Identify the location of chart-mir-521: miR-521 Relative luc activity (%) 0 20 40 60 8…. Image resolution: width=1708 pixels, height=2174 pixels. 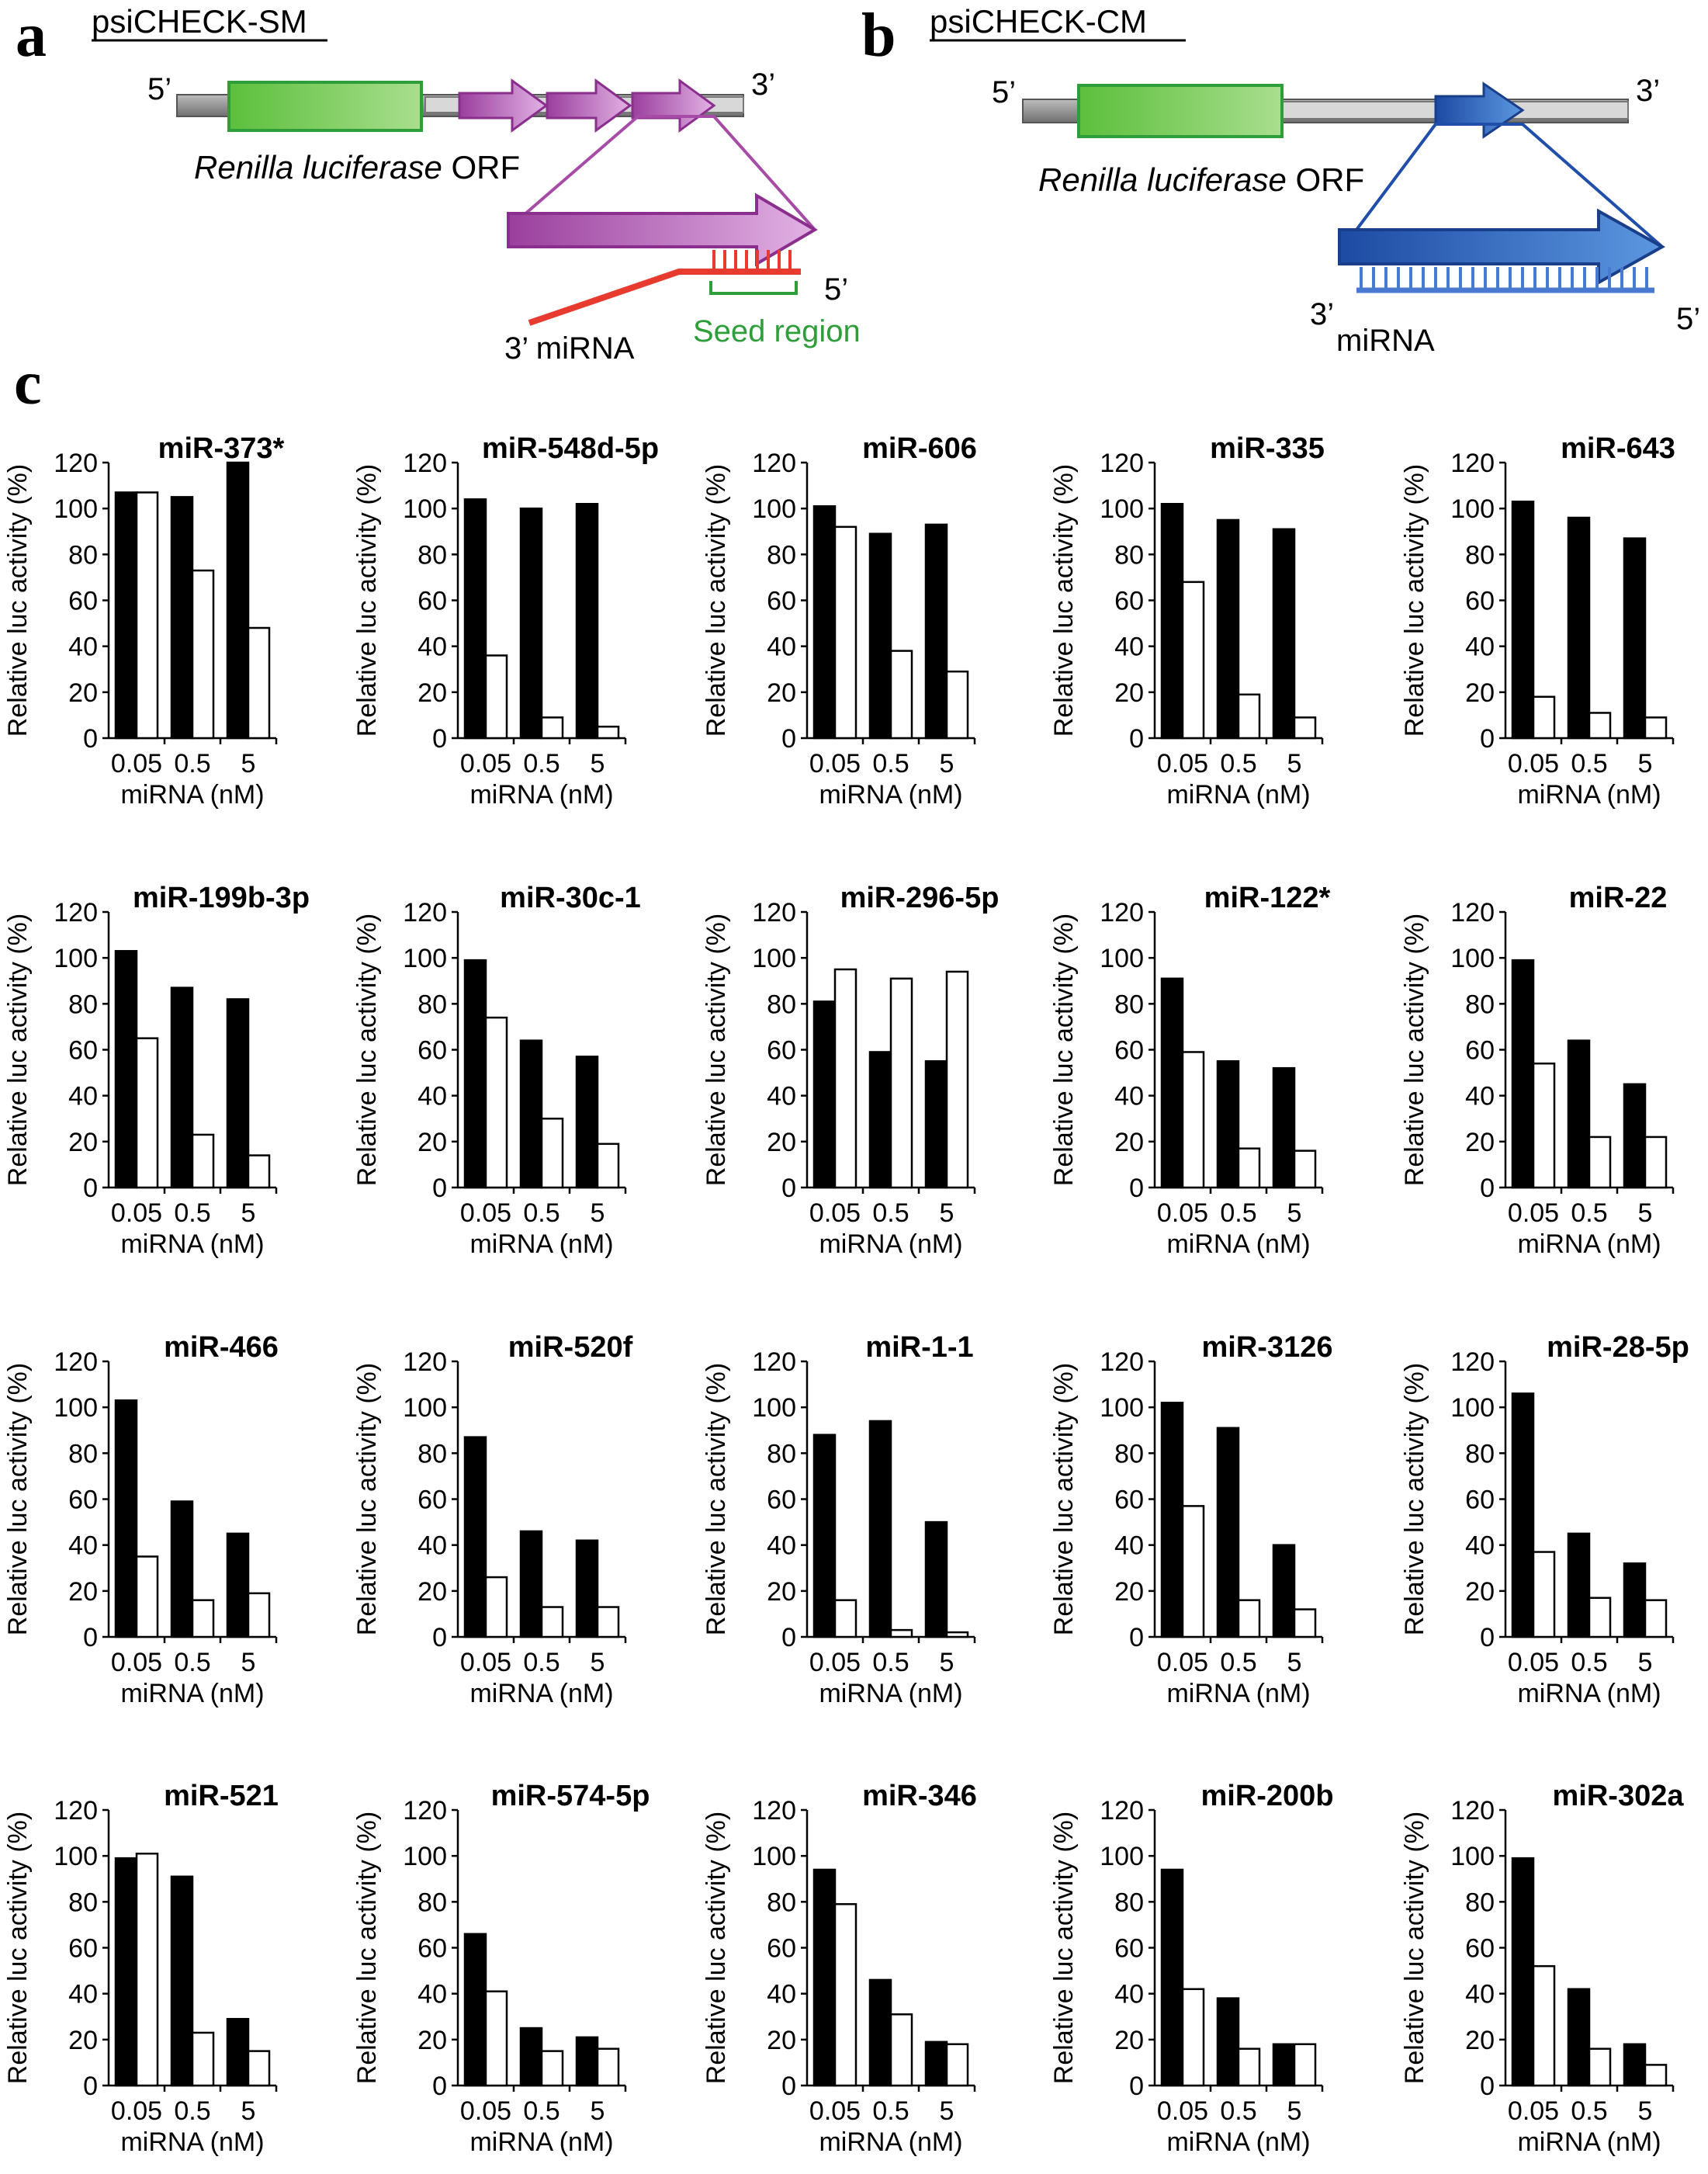
(141, 1968).